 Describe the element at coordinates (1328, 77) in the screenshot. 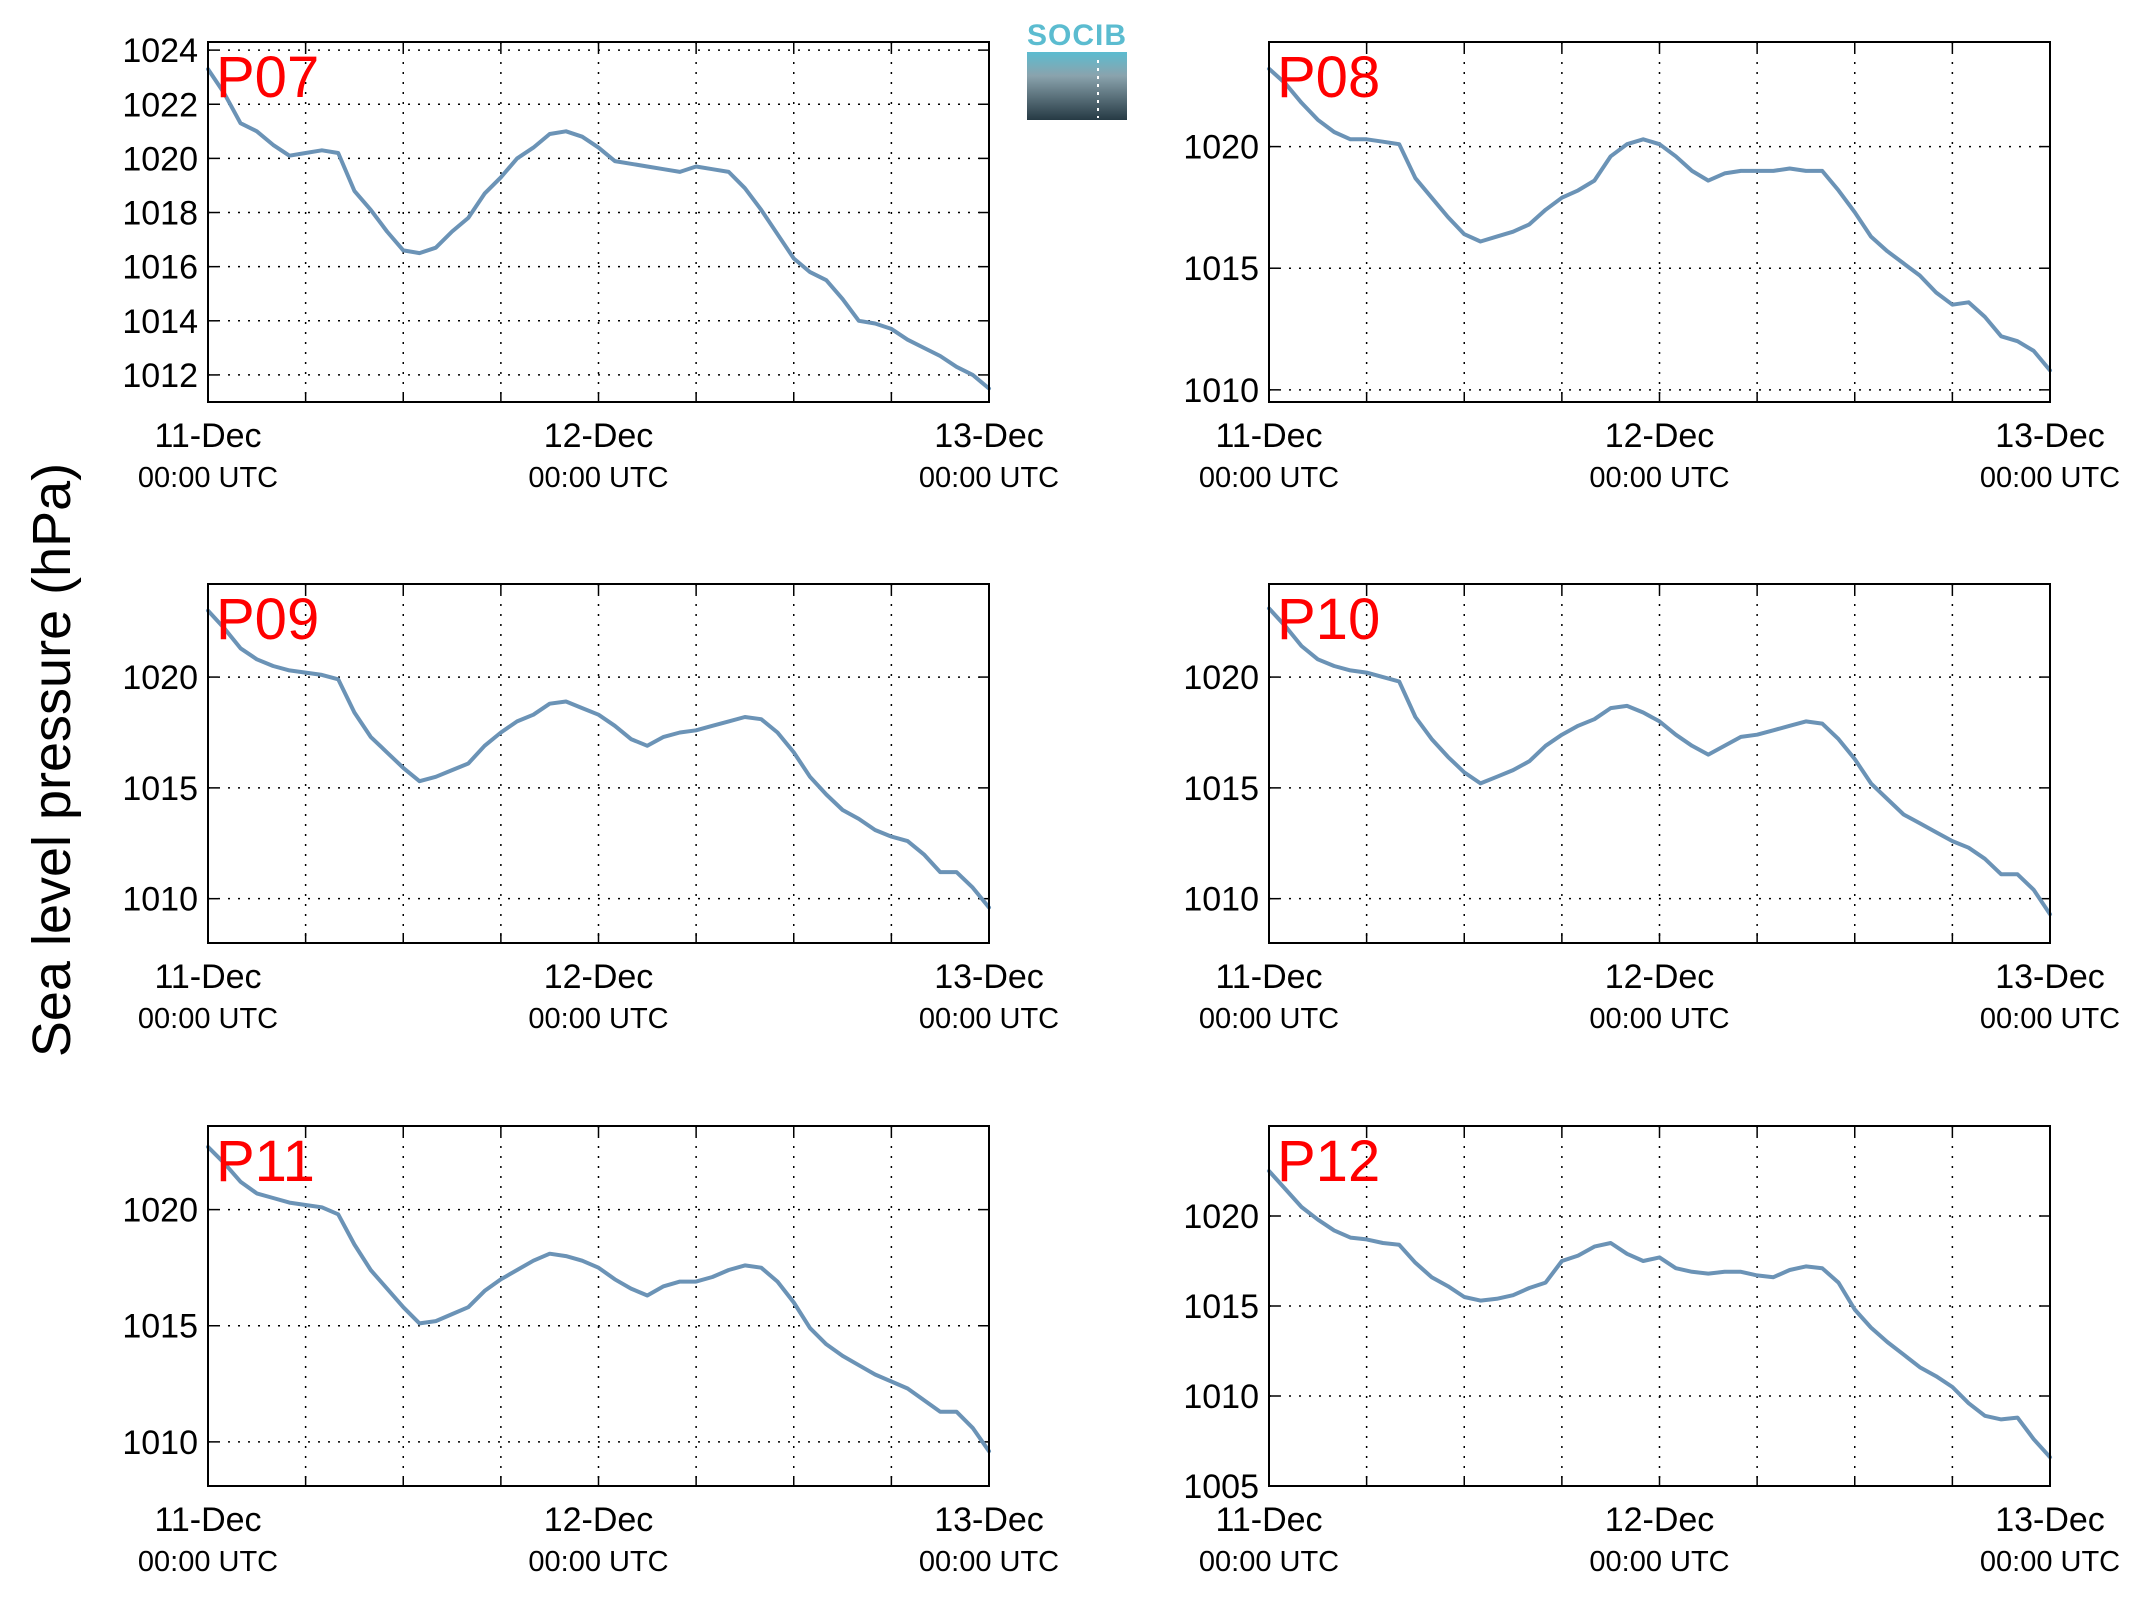

I see `panel-label: P08` at that location.